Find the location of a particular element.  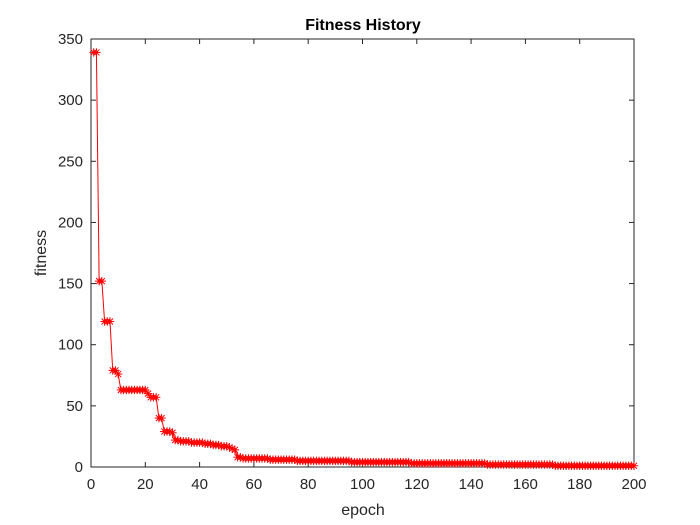

x-tick-label: 120 is located at coordinates (416, 484).